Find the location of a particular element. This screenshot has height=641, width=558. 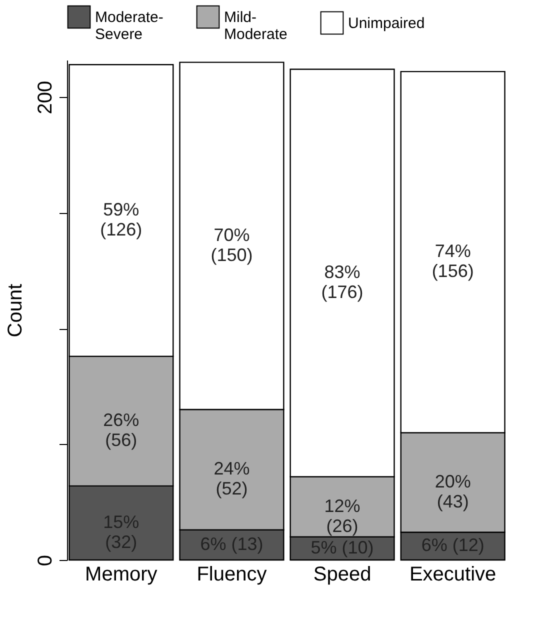

data-label: 74% (156) is located at coordinates (453, 261).